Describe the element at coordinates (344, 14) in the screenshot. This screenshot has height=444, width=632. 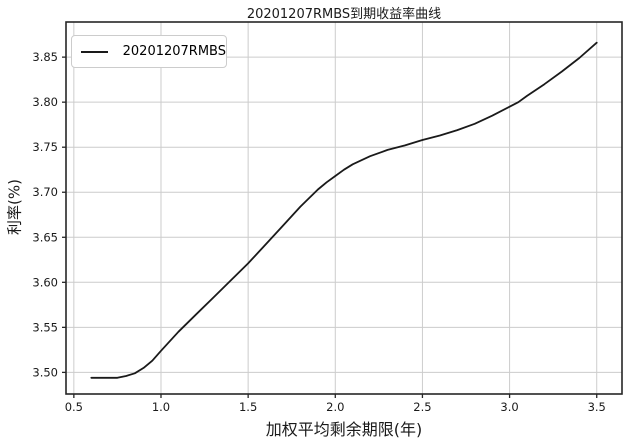
I see `chart-title: 20201207RMBS到期收益率曲线` at that location.